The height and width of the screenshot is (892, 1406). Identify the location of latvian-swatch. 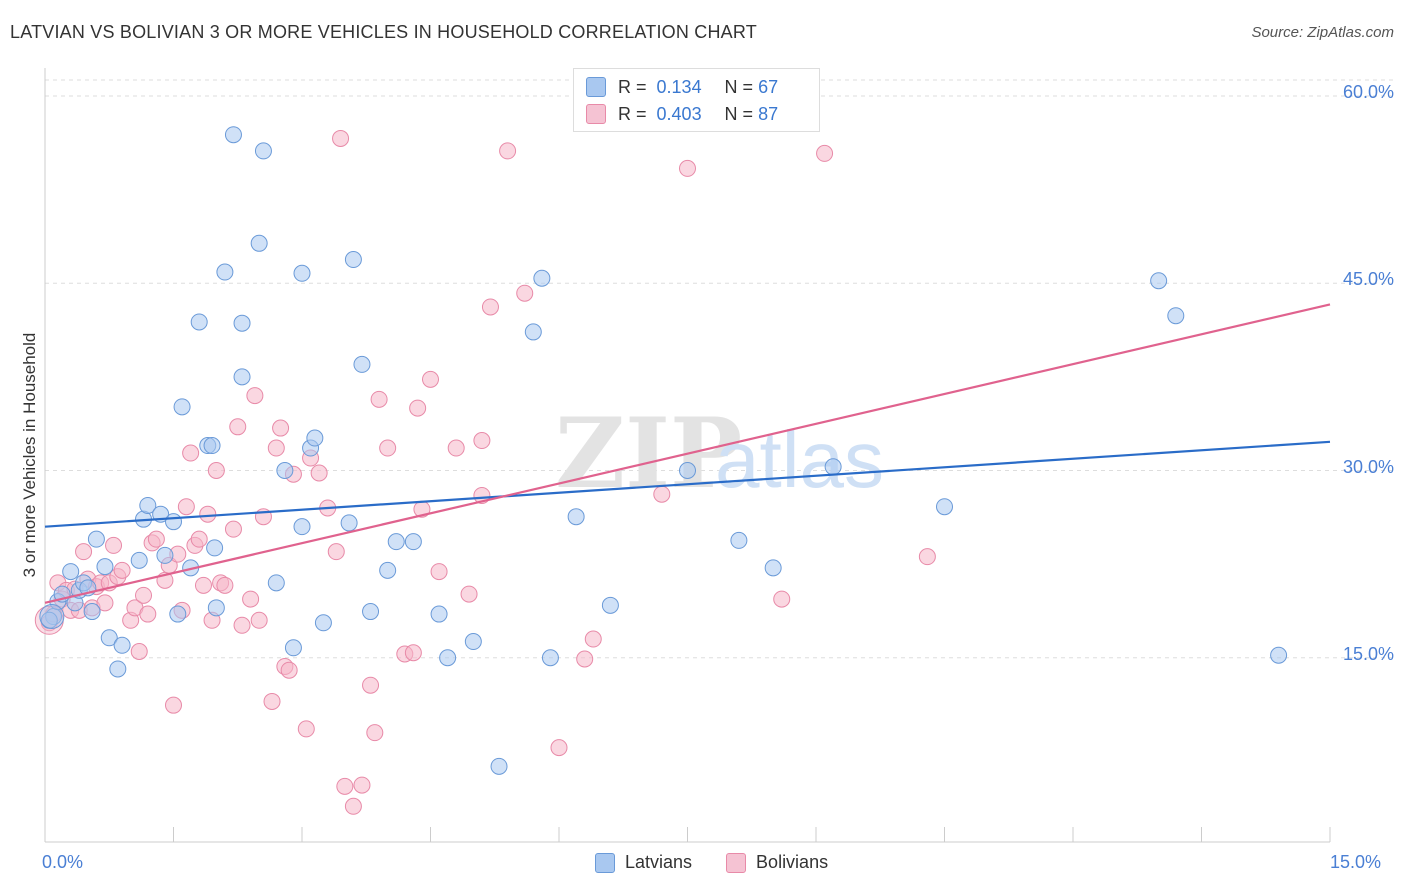
(596, 87).